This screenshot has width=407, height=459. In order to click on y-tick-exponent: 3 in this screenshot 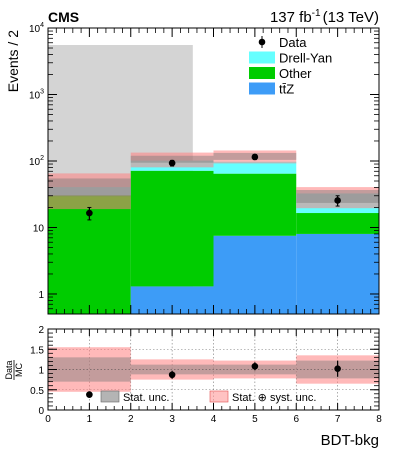, I will do `click(42, 91)`.